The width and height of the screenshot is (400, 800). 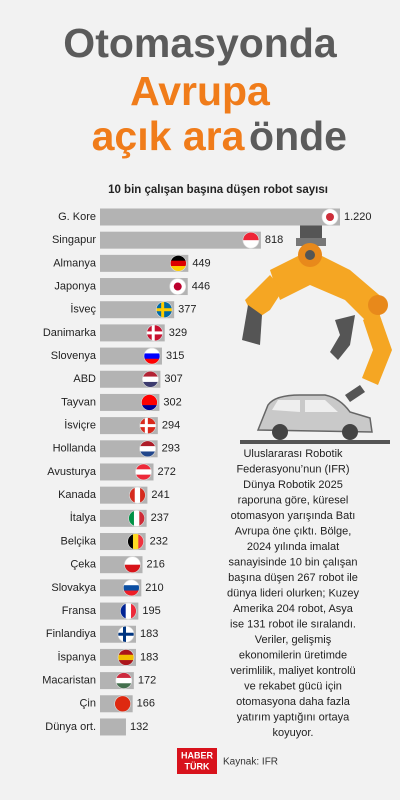 What do you see at coordinates (171, 449) in the screenshot?
I see `value-label: 293` at bounding box center [171, 449].